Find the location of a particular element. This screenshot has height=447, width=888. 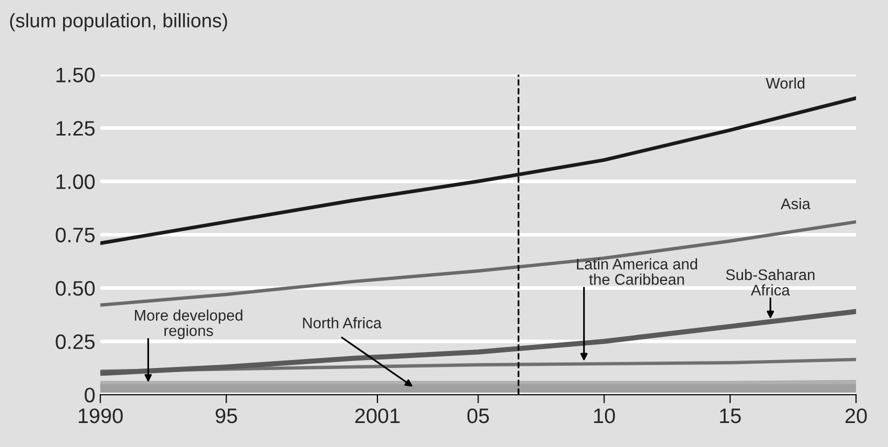

y-tick-label: 0 is located at coordinates (89, 395).